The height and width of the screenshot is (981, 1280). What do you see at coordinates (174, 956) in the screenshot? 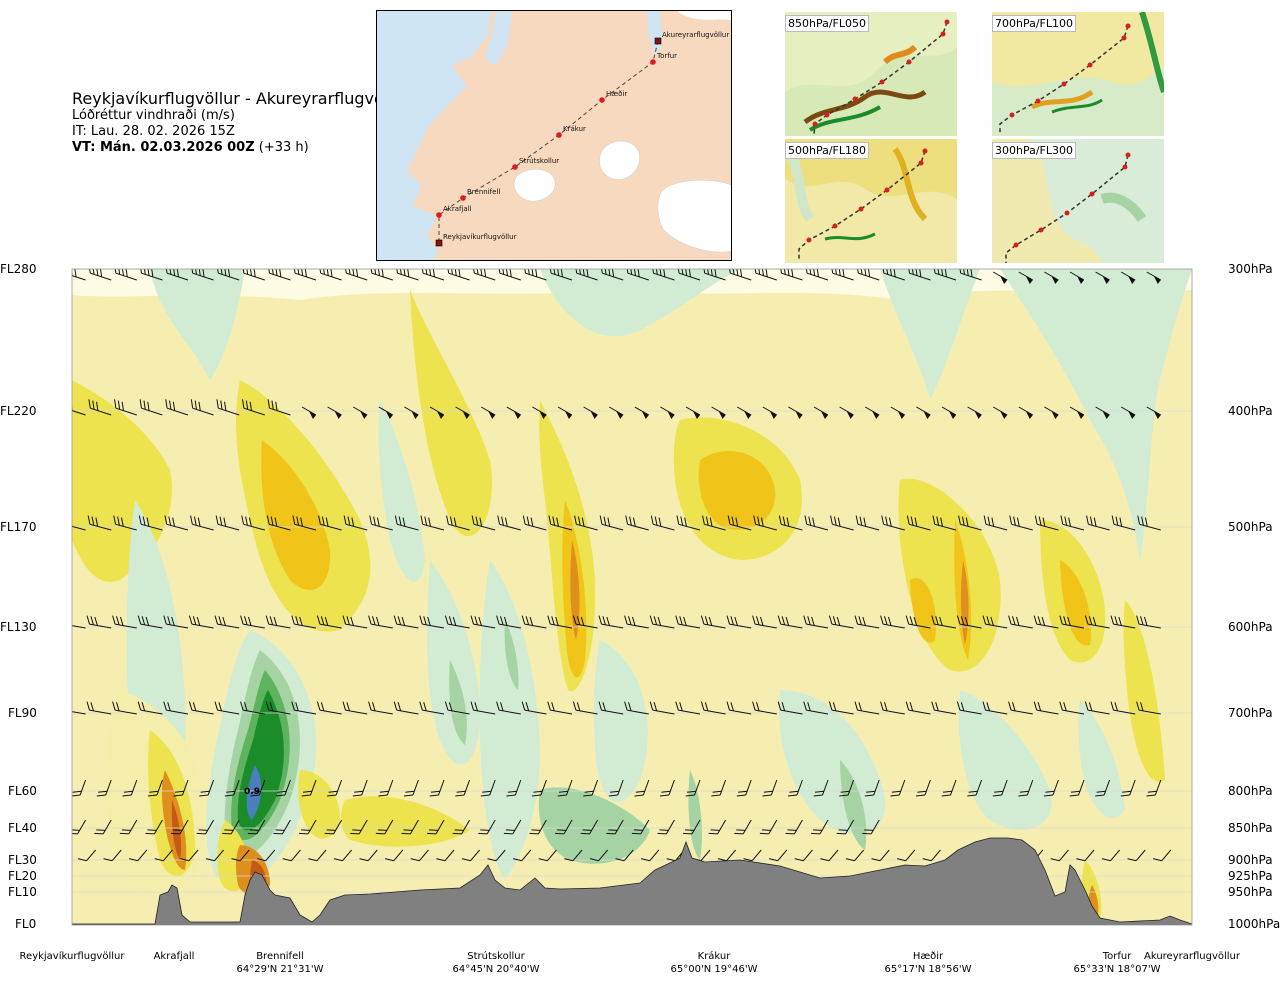
I see `location-label: Akrafjall` at bounding box center [174, 956].